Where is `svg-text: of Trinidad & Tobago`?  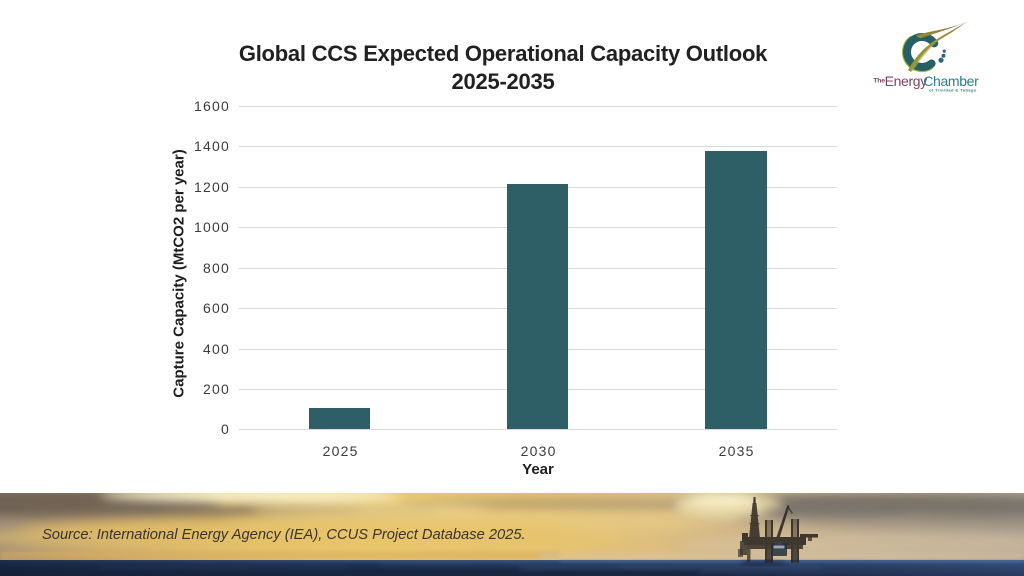
svg-text: of Trinidad & Tobago is located at coordinates (953, 89).